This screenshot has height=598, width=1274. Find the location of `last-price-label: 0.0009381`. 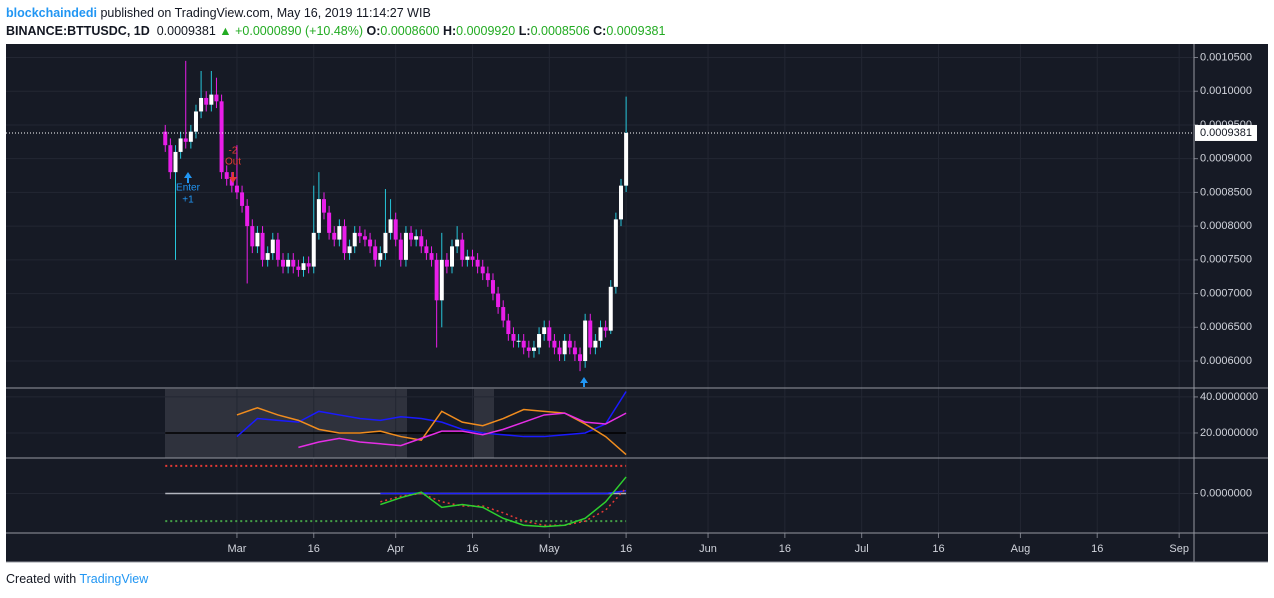

last-price-label: 0.0009381 is located at coordinates (1226, 133).